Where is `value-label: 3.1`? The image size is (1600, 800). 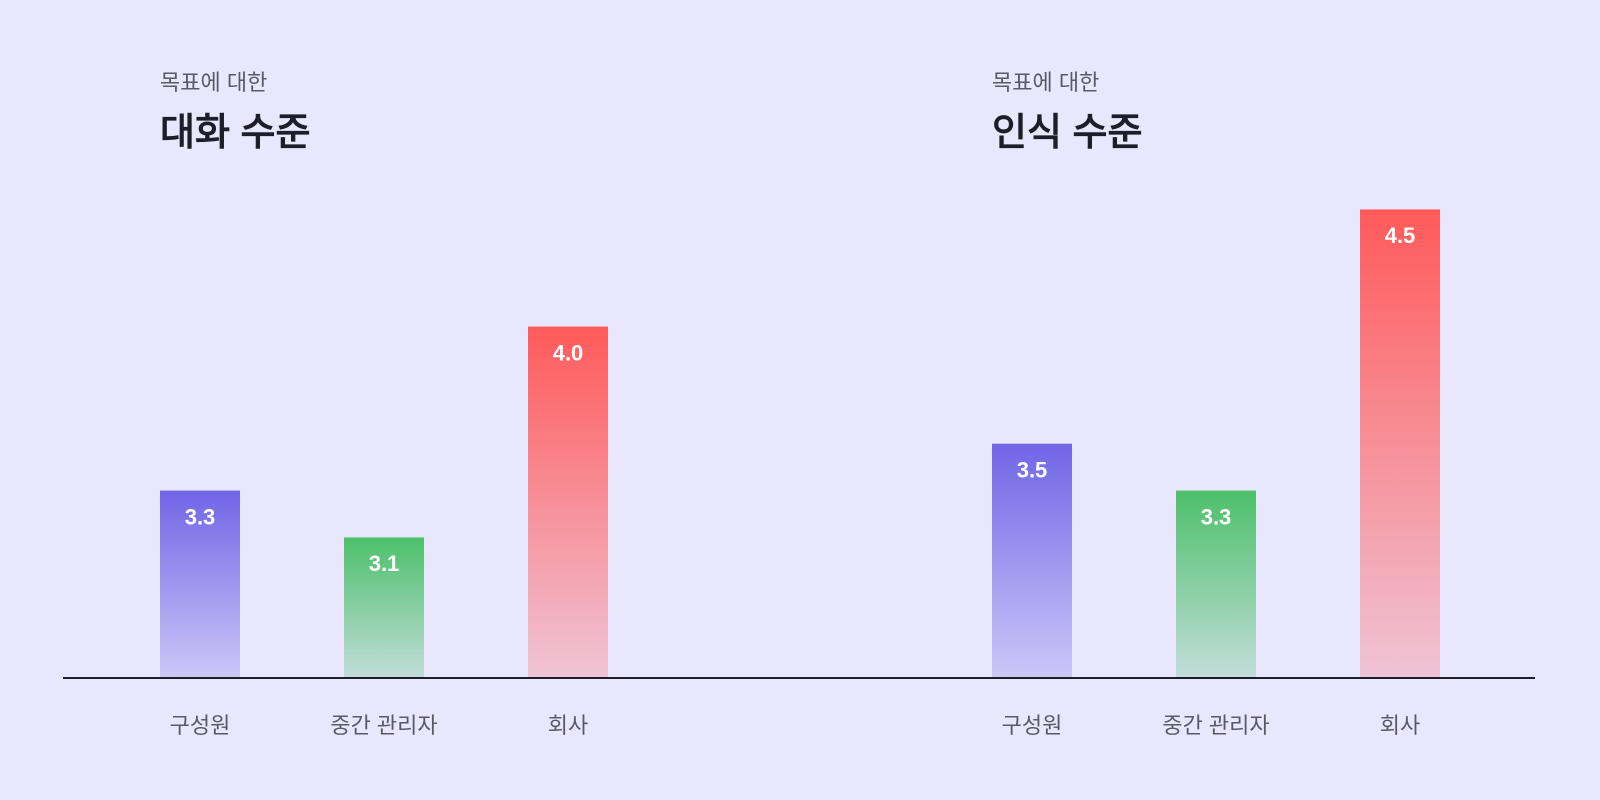 value-label: 3.1 is located at coordinates (384, 563).